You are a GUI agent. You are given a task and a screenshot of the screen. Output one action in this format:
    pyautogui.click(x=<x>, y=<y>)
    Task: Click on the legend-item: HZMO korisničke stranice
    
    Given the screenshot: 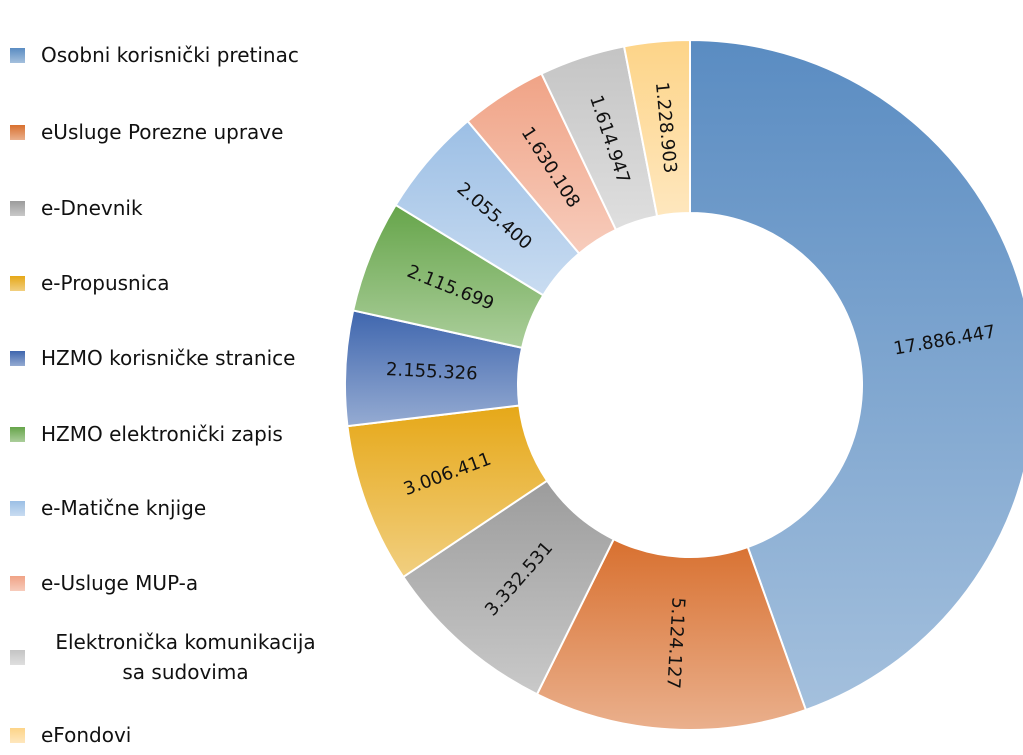 What is the action you would take?
    pyautogui.click(x=170, y=358)
    